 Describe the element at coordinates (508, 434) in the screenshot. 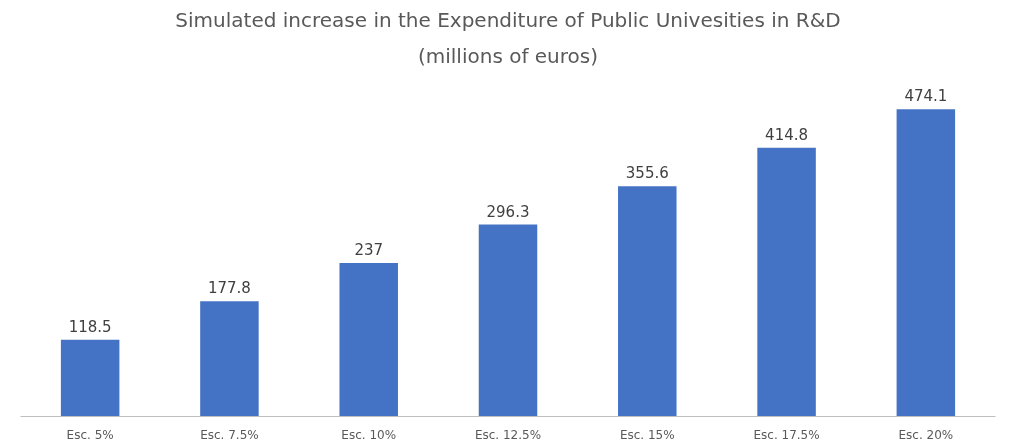

I see `x-tick-label: Esc. 12.5%` at that location.